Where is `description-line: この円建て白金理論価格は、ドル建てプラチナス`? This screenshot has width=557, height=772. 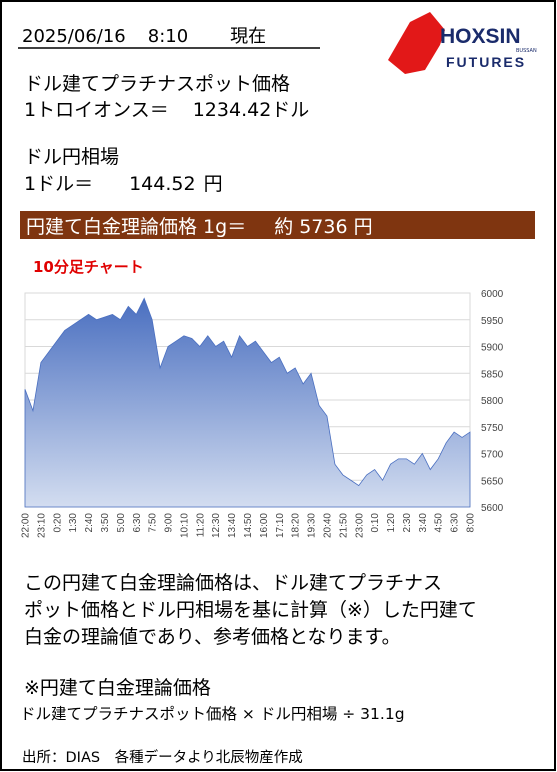 description-line: この円建て白金理論価格は、ドル建てプラチナス is located at coordinates (233, 583).